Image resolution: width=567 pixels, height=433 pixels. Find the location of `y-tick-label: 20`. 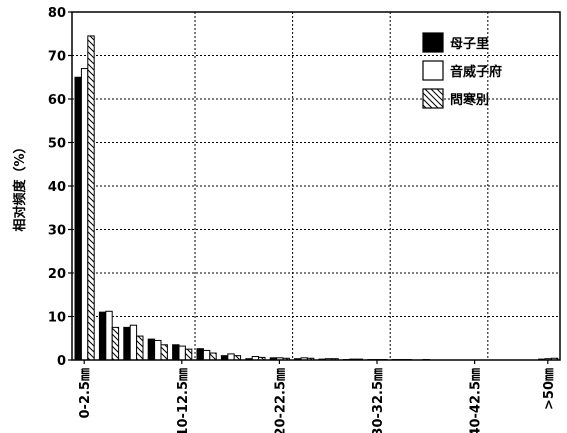

y-tick-label: 20 is located at coordinates (57, 274).